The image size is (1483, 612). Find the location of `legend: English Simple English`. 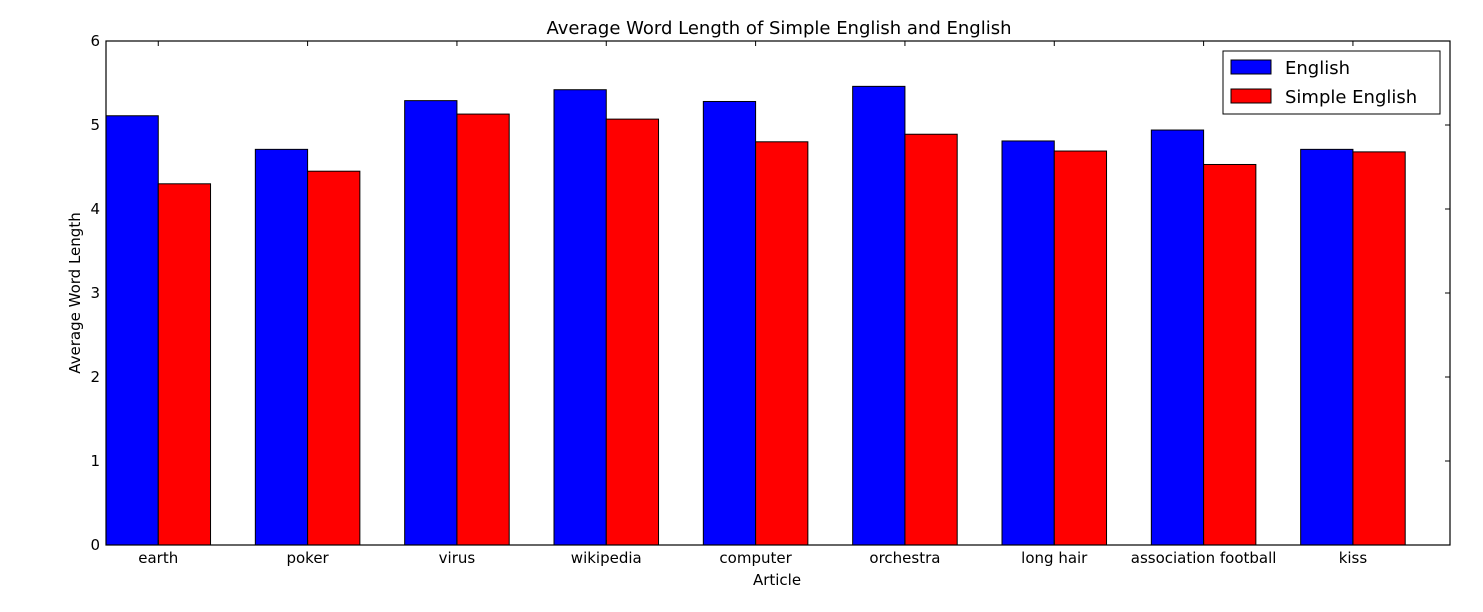

legend: English Simple English is located at coordinates (1331, 82).